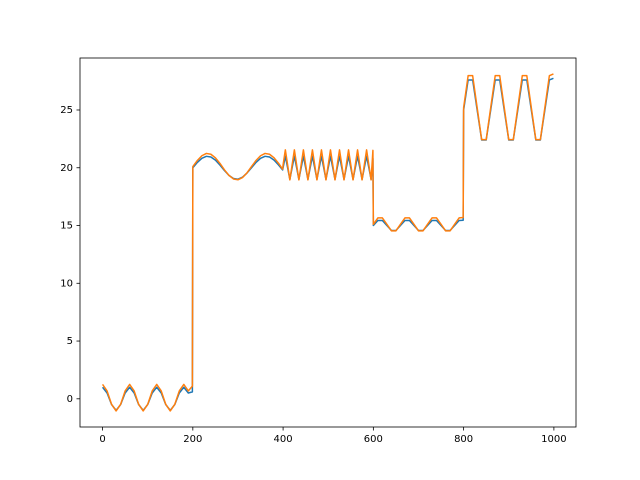 This screenshot has width=640, height=480. I want to click on x-tick-label: 800, so click(463, 439).